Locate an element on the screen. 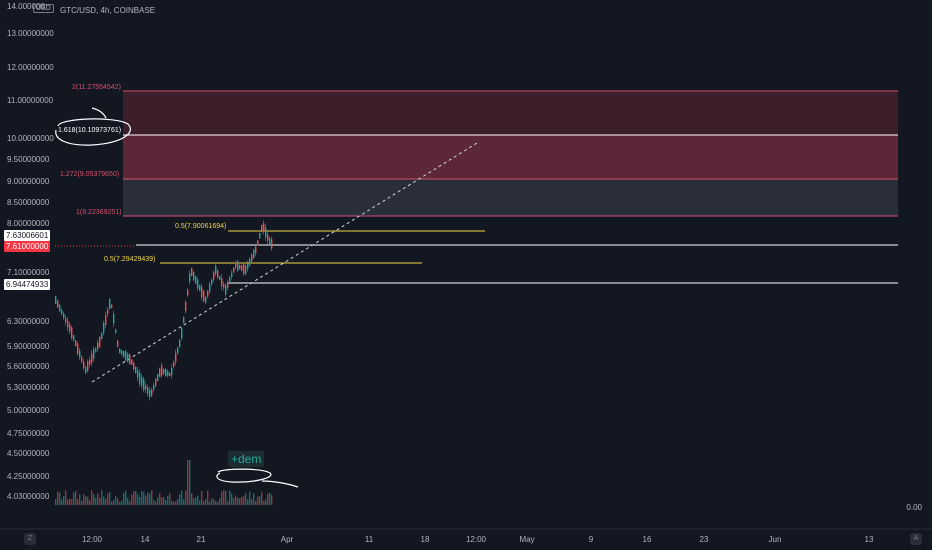 This screenshot has height=550, width=932. price-axis-label: 4.03000000 is located at coordinates (28, 496).